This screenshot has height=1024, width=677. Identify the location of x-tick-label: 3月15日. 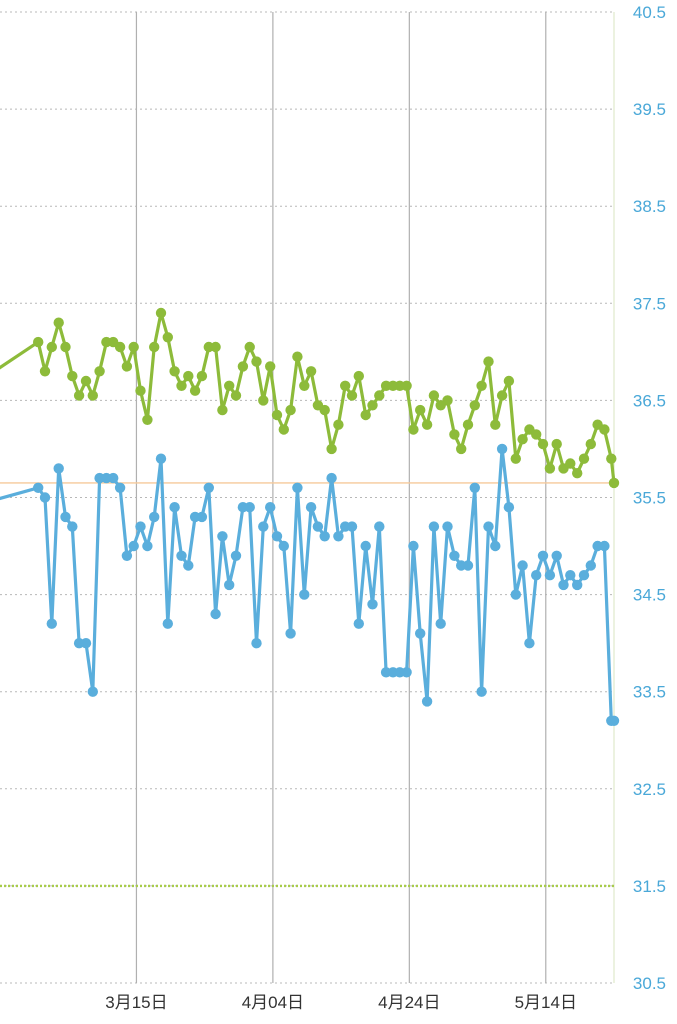
(136, 1002).